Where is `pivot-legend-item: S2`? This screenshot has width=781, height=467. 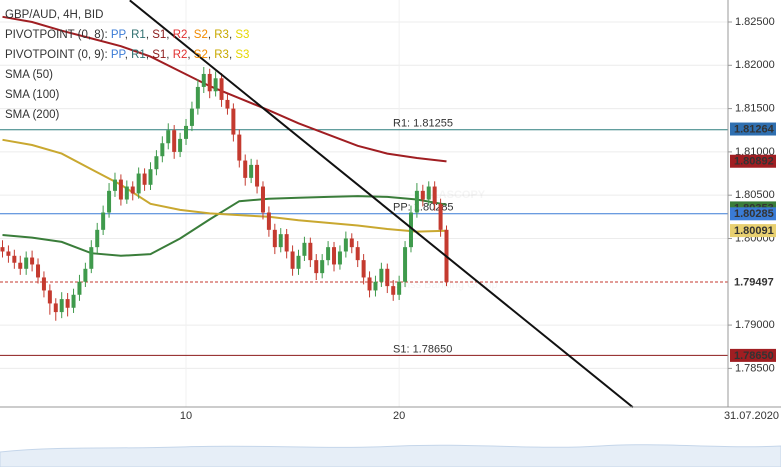
pivot-legend-item: S2 is located at coordinates (201, 35).